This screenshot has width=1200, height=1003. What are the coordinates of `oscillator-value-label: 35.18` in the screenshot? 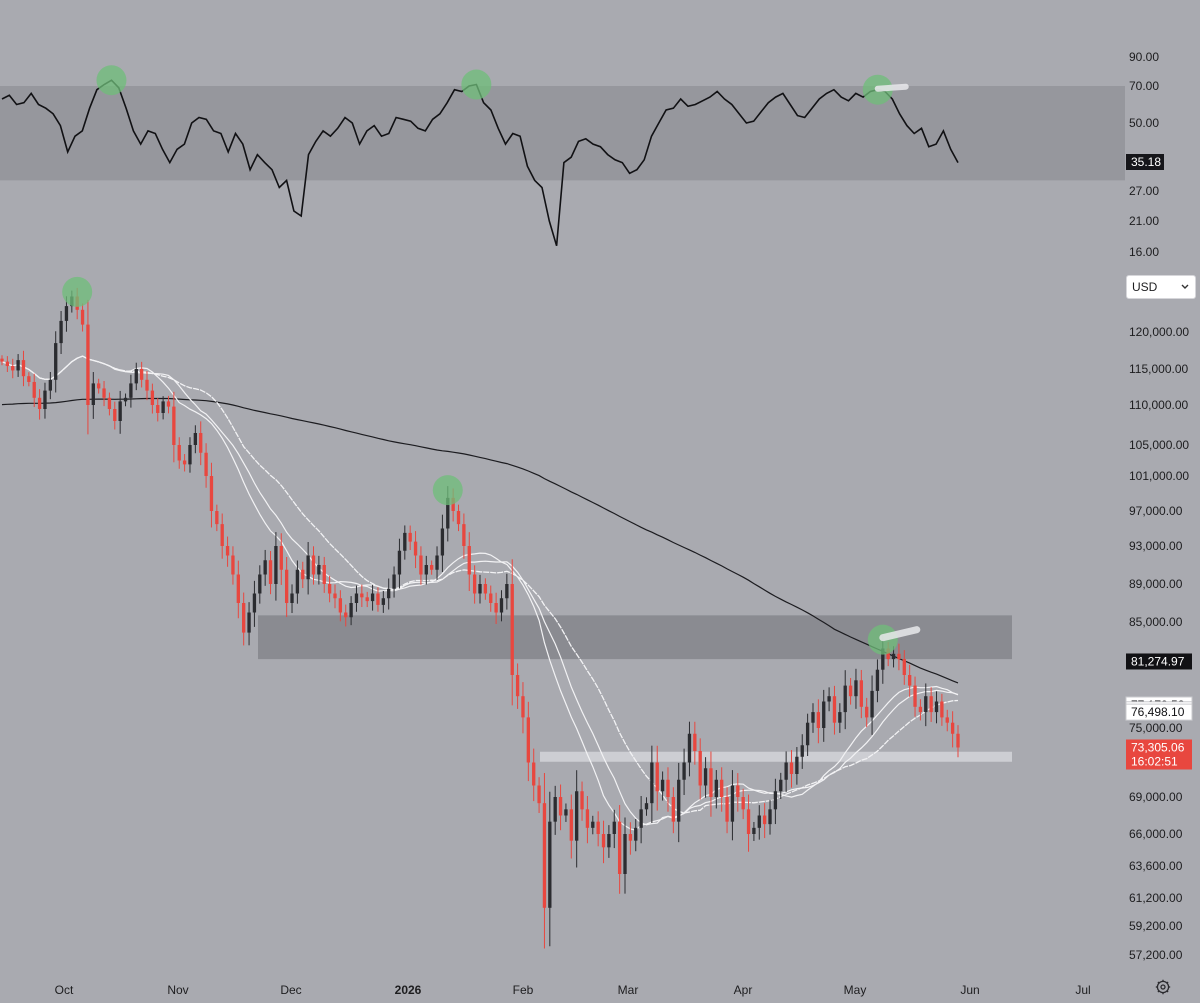 It's located at (1146, 162).